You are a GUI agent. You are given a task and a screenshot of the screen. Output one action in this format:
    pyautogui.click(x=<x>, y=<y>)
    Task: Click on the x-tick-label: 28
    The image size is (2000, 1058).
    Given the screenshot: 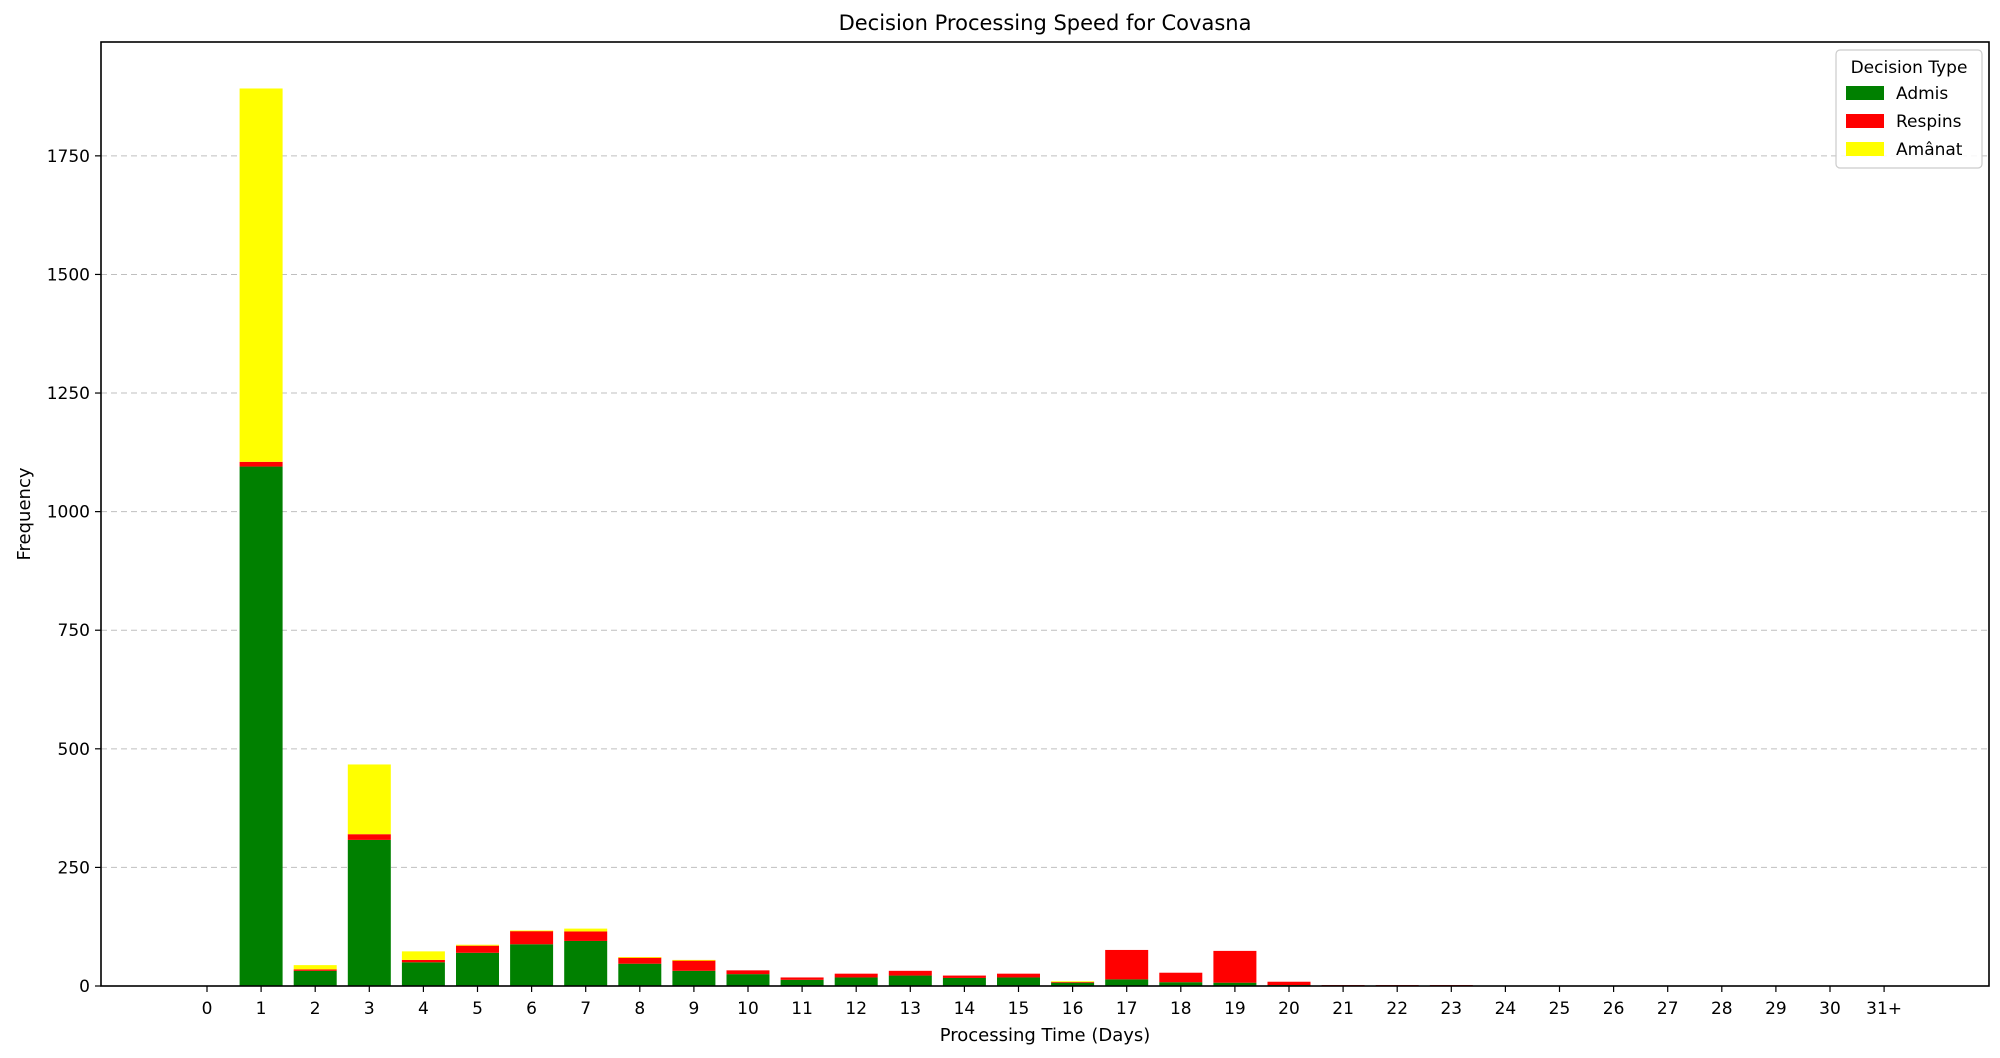 What is the action you would take?
    pyautogui.click(x=1722, y=1009)
    